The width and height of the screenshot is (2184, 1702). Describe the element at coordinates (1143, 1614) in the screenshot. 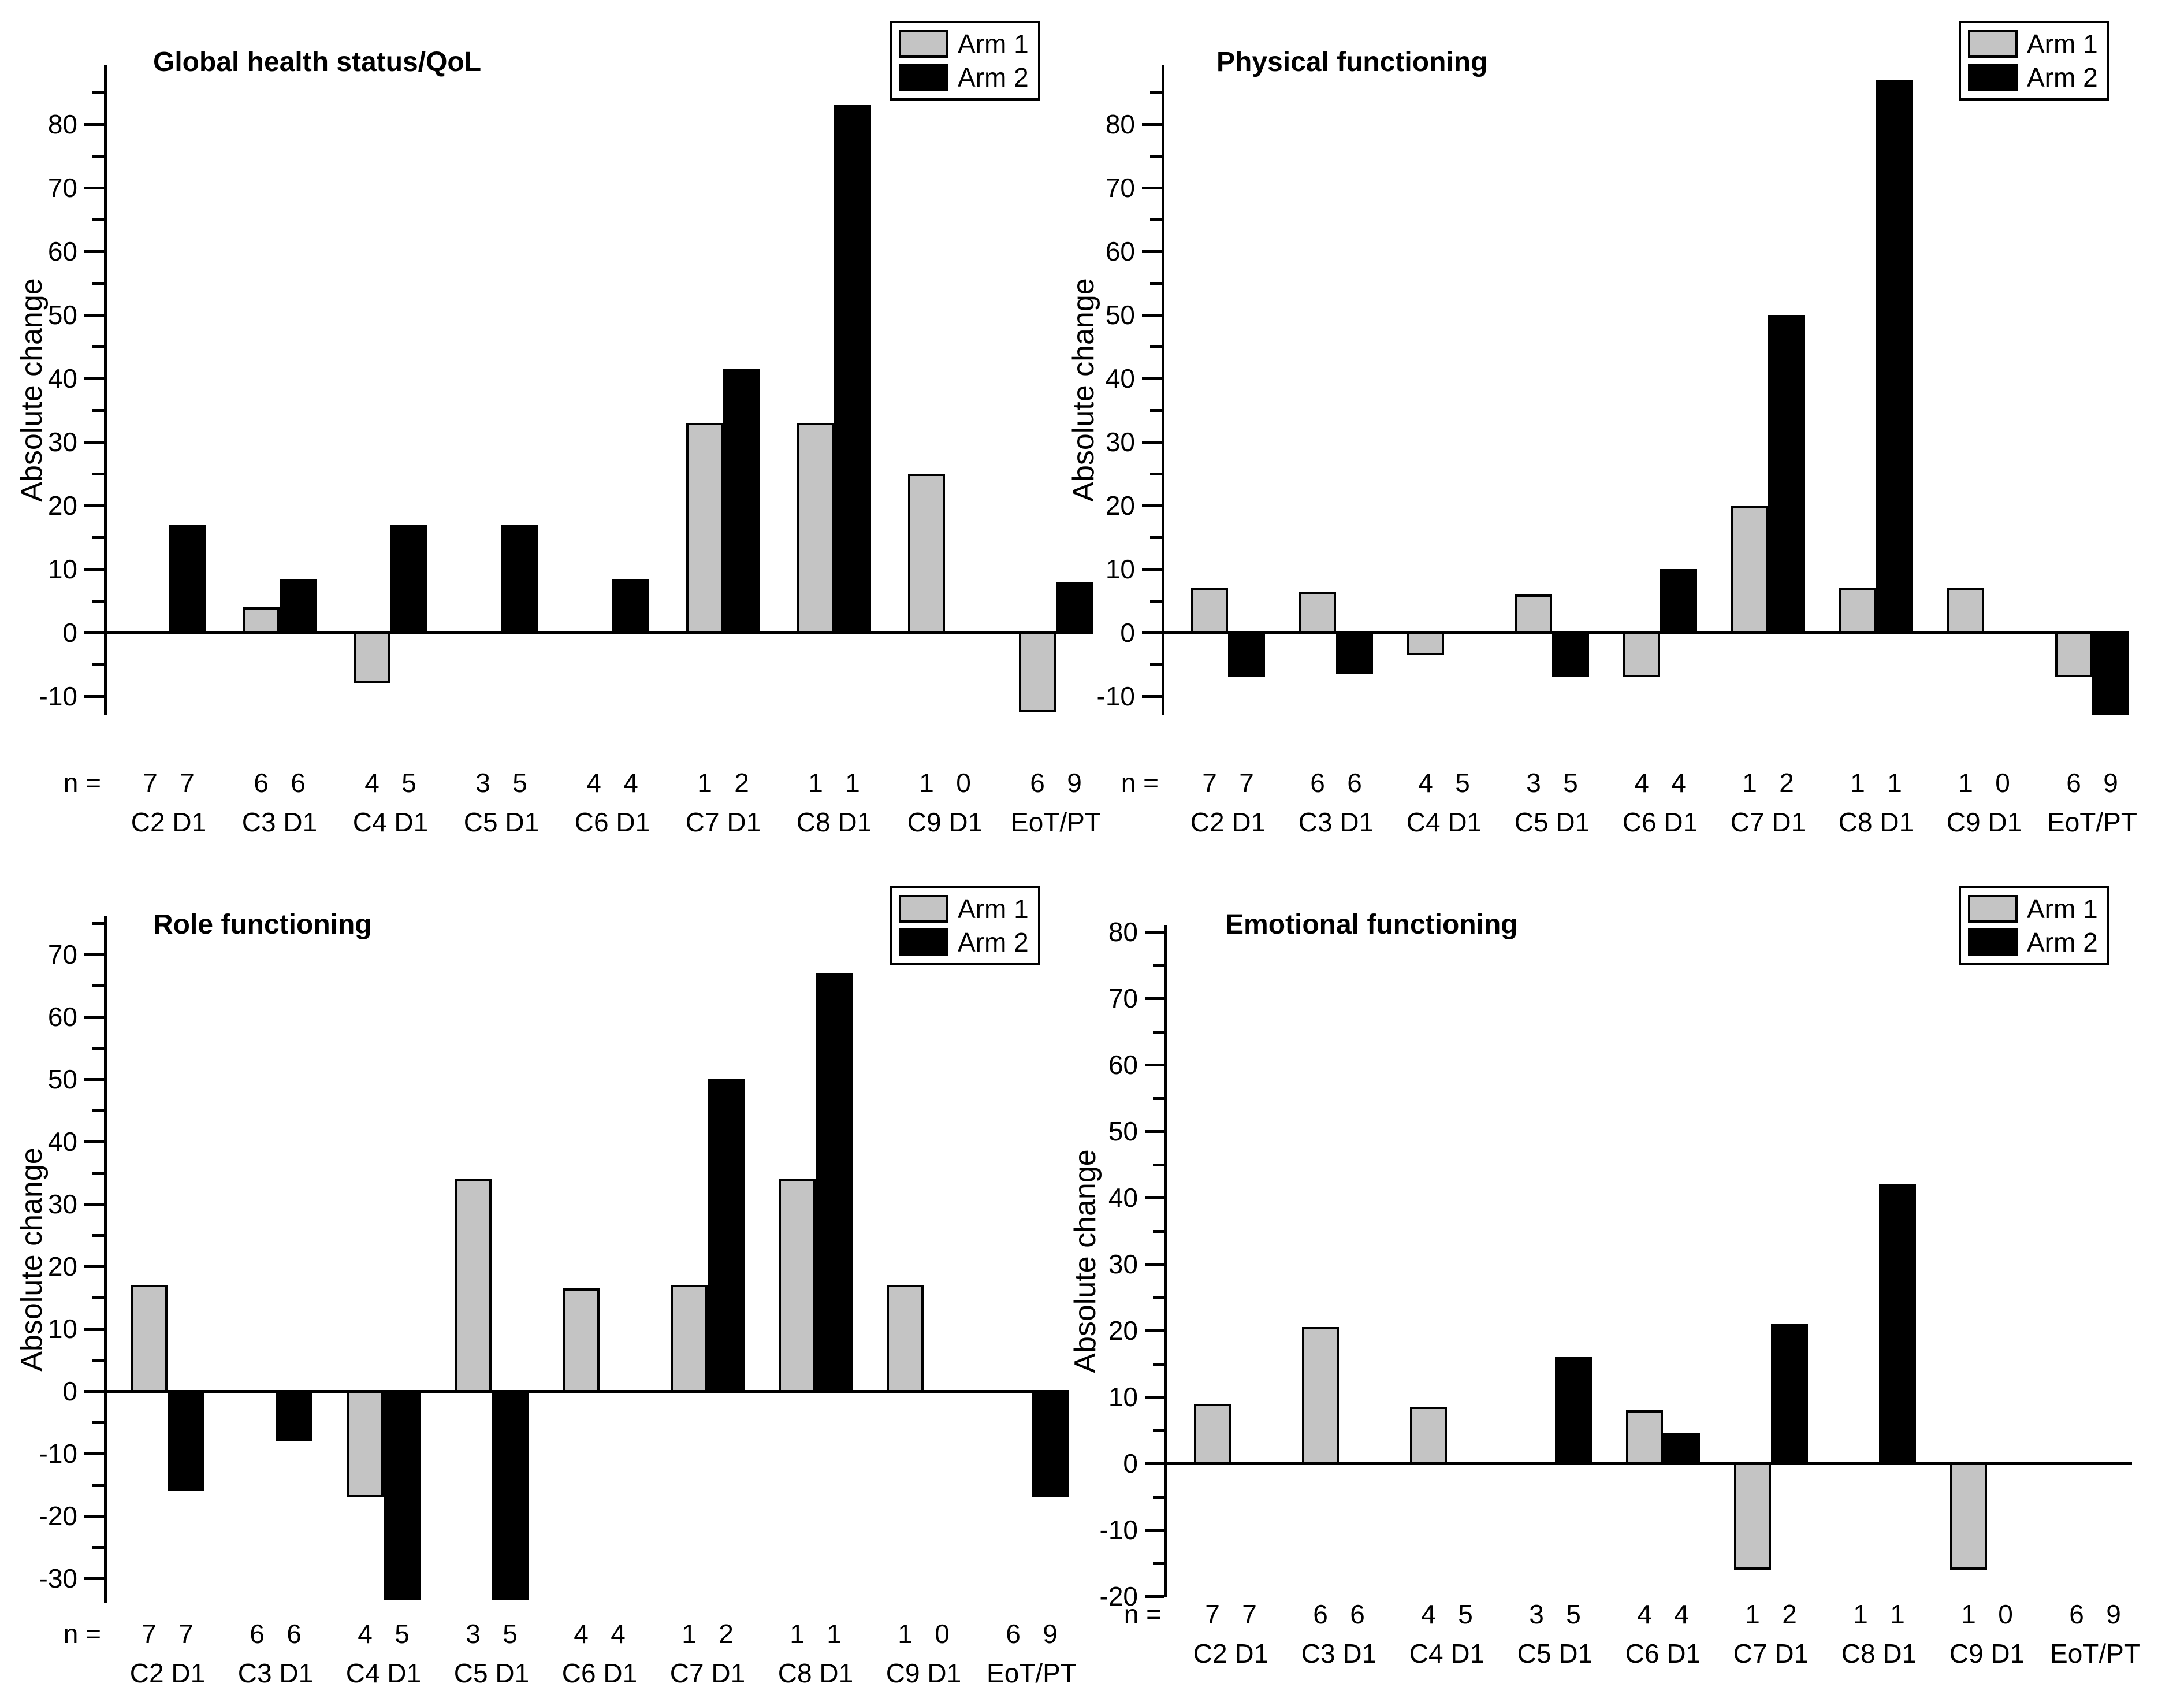

I see `n-equals-label: n =` at that location.